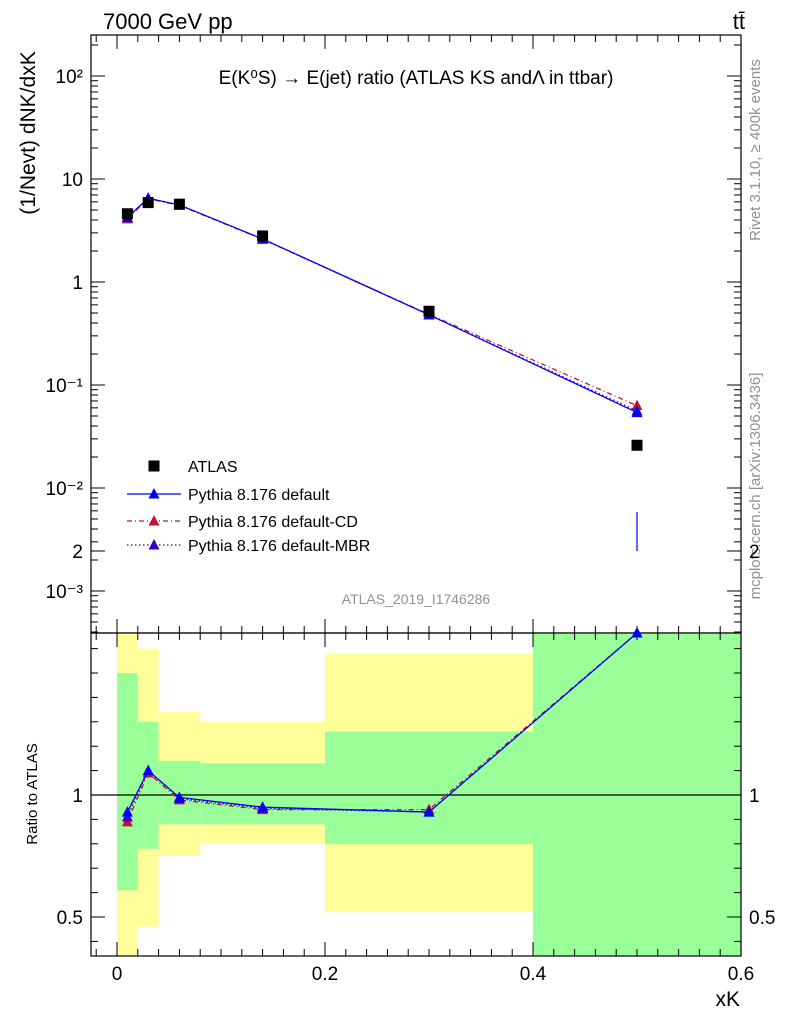 This screenshot has width=786, height=1024. I want to click on main-y-tick-label: 10⁻², so click(65, 489).